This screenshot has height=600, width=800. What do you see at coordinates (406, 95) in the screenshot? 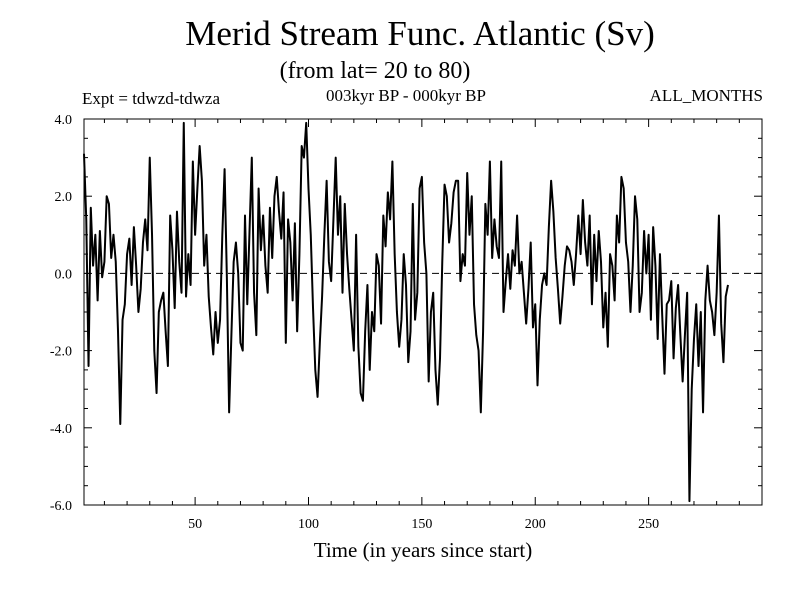
I see `period-label: 003kyr BP - 000kyr BP` at bounding box center [406, 95].